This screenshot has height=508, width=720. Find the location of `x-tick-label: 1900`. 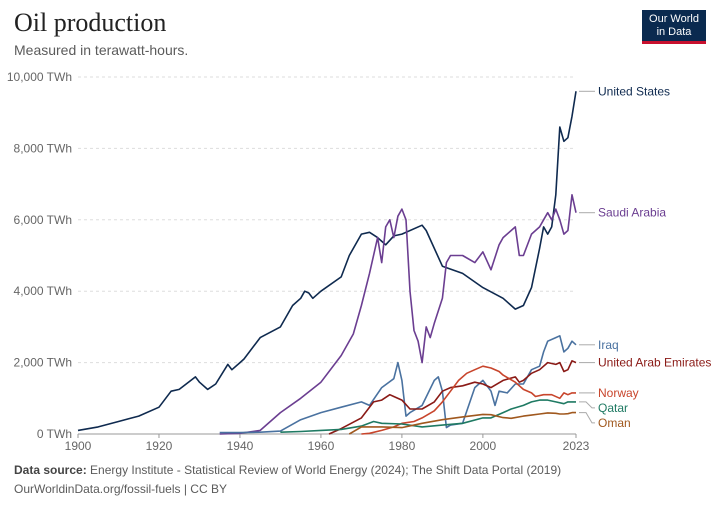

x-tick-label: 1900 is located at coordinates (78, 446).